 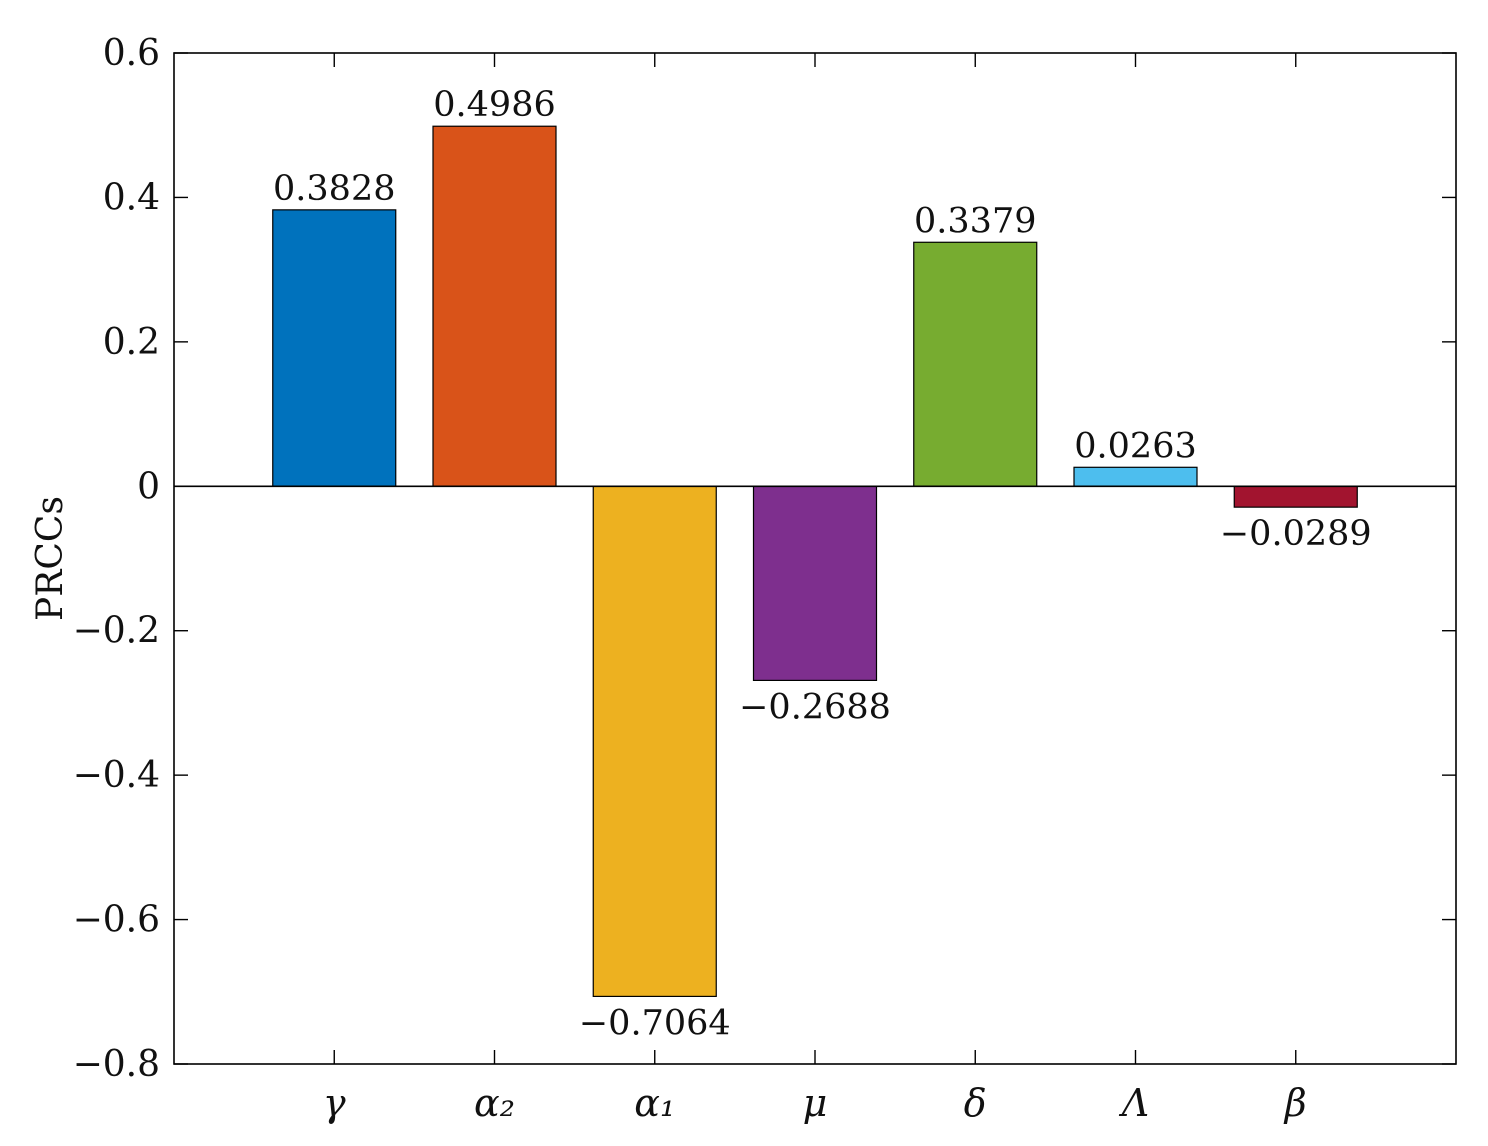 I want to click on y-axis-label: PRCCs, so click(x=50, y=558).